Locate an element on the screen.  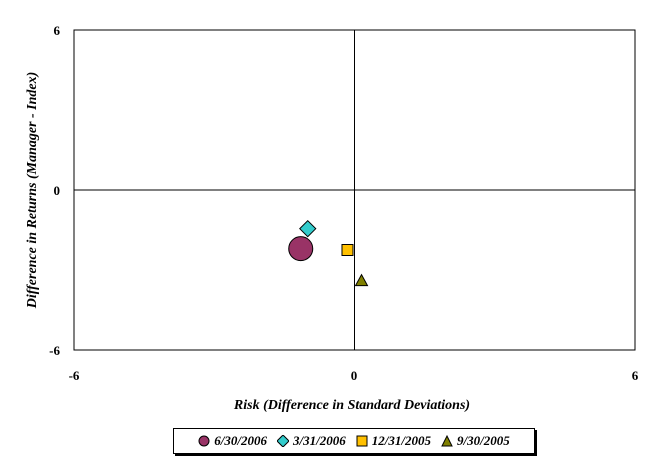
y-axis-title: Difference in Returns (Manager - Index) is located at coordinates (32, 191).